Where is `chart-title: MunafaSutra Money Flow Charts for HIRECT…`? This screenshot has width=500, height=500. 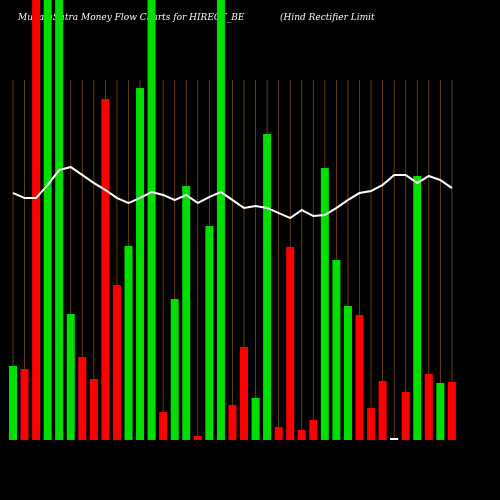
chart-title: MunafaSutra Money Flow Charts for HIRECT… is located at coordinates (131, 18).